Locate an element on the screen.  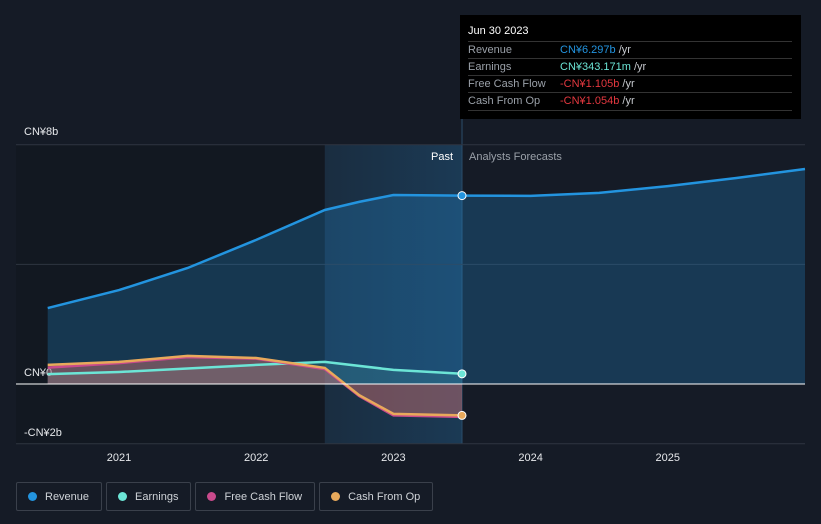
x-tick-label: 2024 is located at coordinates (530, 458).